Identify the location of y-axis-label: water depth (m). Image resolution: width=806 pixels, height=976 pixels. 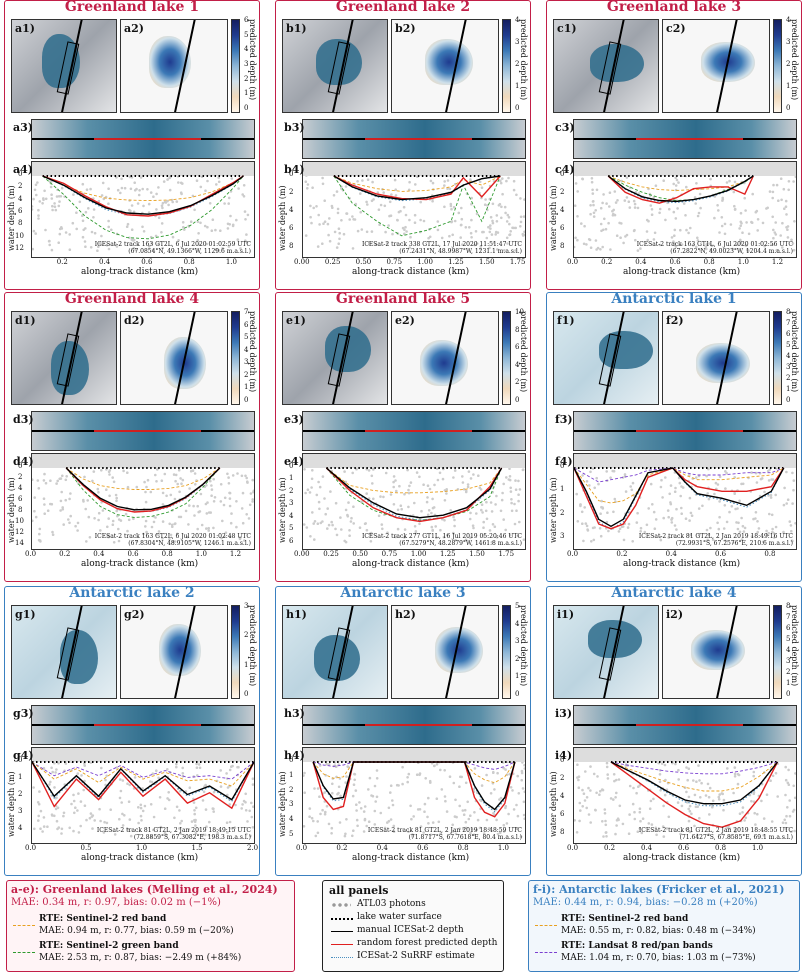
(11, 218).